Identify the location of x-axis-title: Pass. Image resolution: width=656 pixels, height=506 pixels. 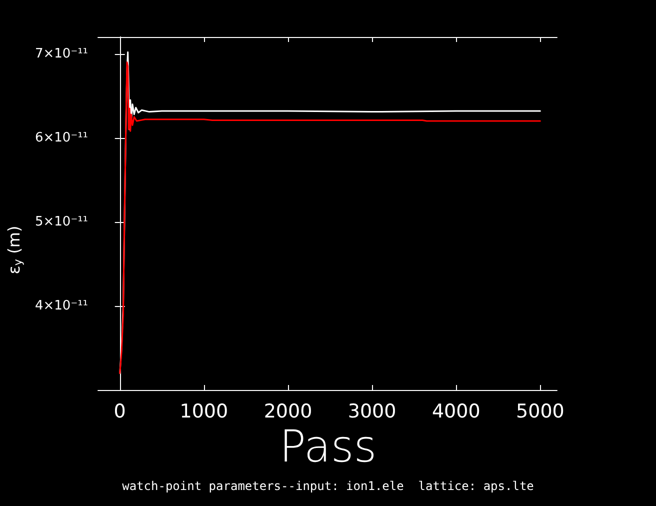
(328, 447).